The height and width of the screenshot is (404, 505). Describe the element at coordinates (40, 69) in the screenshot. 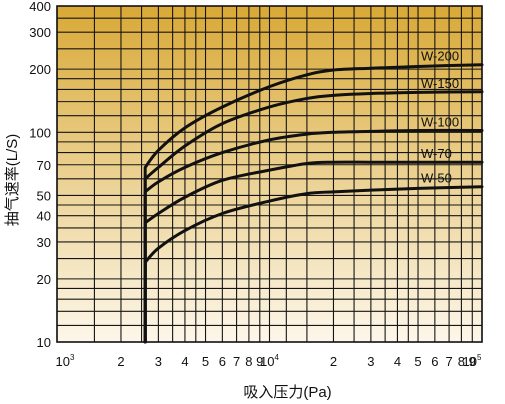

I see `y-tick-label: 200` at that location.